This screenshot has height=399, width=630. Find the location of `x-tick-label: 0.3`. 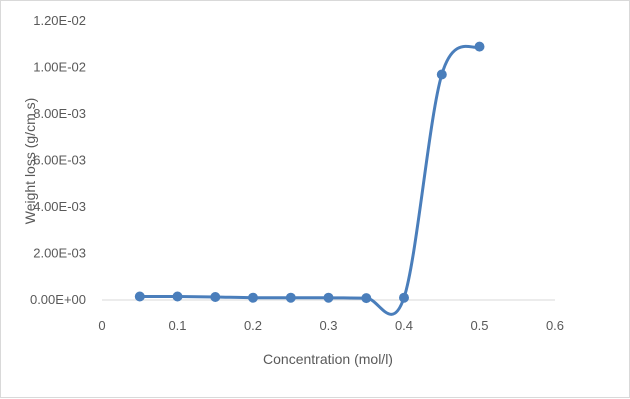

x-tick-label: 0.3 is located at coordinates (328, 325).